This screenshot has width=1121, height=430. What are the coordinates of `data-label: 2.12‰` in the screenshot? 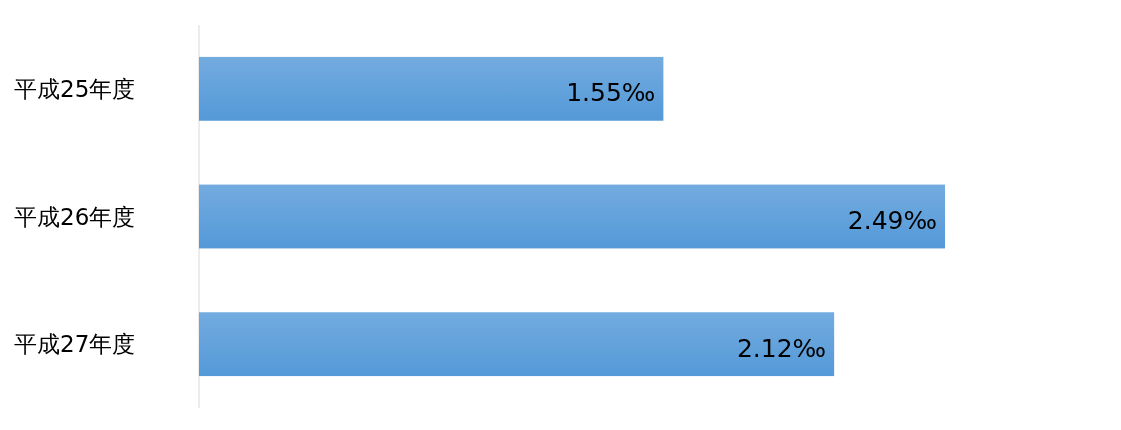 It's located at (781, 348).